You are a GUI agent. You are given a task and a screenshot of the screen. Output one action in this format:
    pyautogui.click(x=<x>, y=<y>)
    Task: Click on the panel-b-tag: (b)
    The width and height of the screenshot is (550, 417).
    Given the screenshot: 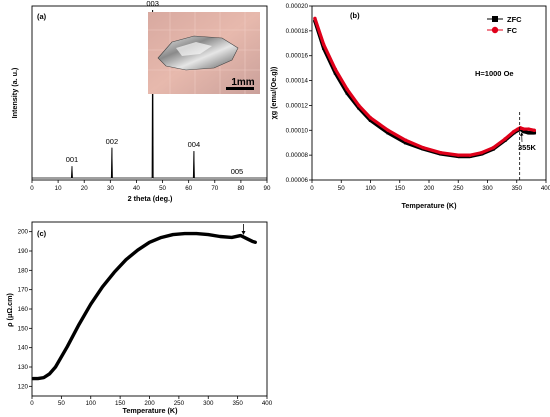 What is the action you would take?
    pyautogui.click(x=355, y=15)
    